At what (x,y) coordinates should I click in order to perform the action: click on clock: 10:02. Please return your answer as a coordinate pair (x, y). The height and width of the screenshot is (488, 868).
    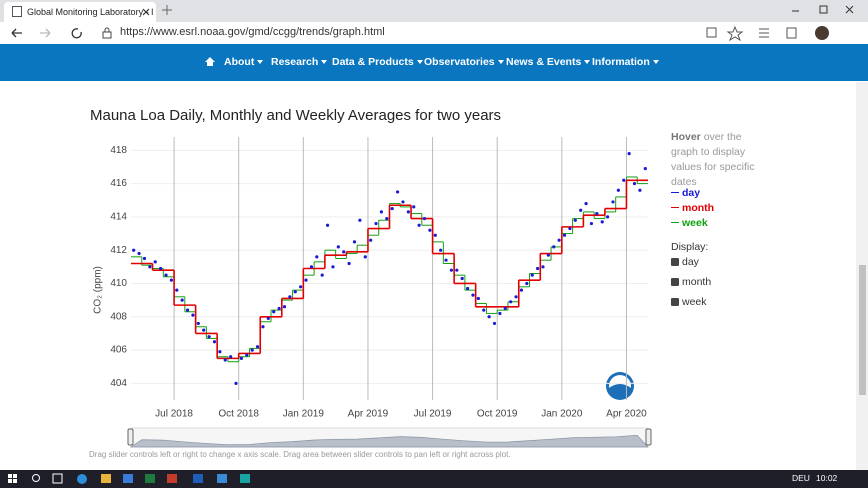
    Looking at the image, I should click on (827, 478).